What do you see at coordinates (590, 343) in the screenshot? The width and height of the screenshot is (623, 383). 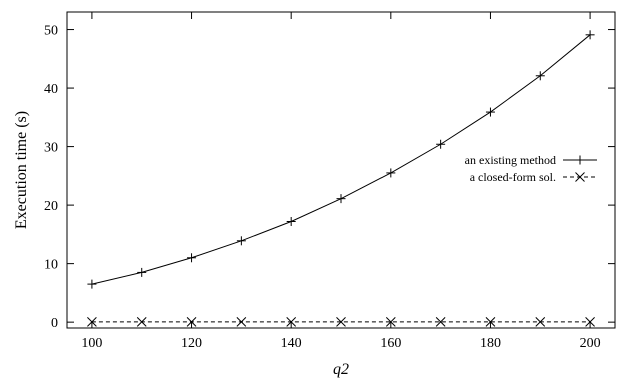 I see `x-tick-label: 200` at bounding box center [590, 343].